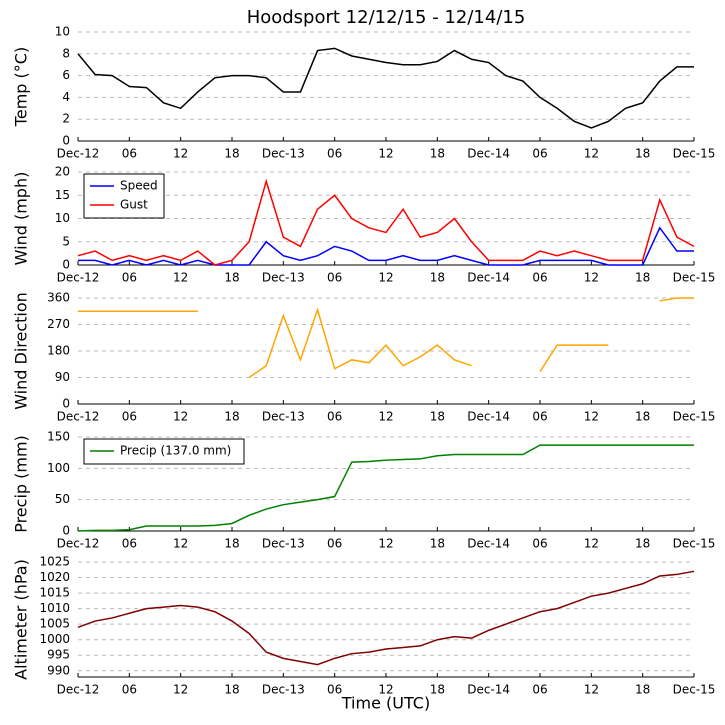  What do you see at coordinates (58, 437) in the screenshot?
I see `y-tick-label: 150` at bounding box center [58, 437].